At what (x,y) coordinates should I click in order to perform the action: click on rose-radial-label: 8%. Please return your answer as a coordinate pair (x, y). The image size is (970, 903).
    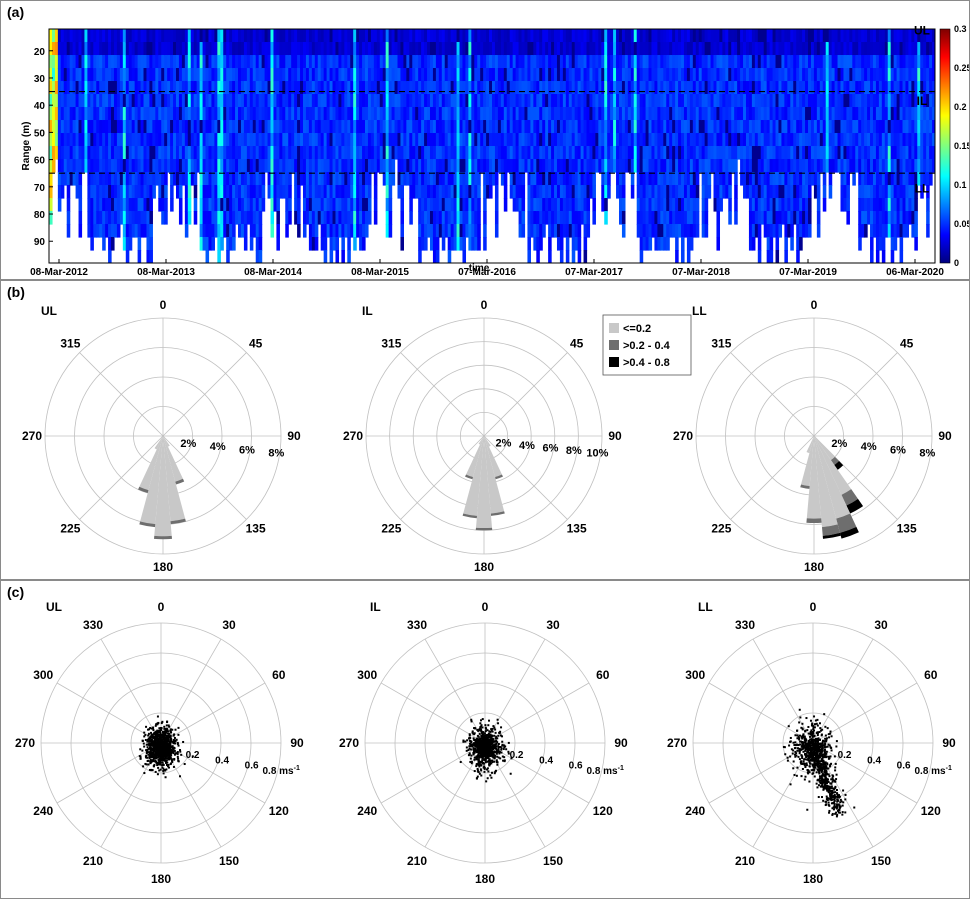
    Looking at the image, I should click on (276, 453).